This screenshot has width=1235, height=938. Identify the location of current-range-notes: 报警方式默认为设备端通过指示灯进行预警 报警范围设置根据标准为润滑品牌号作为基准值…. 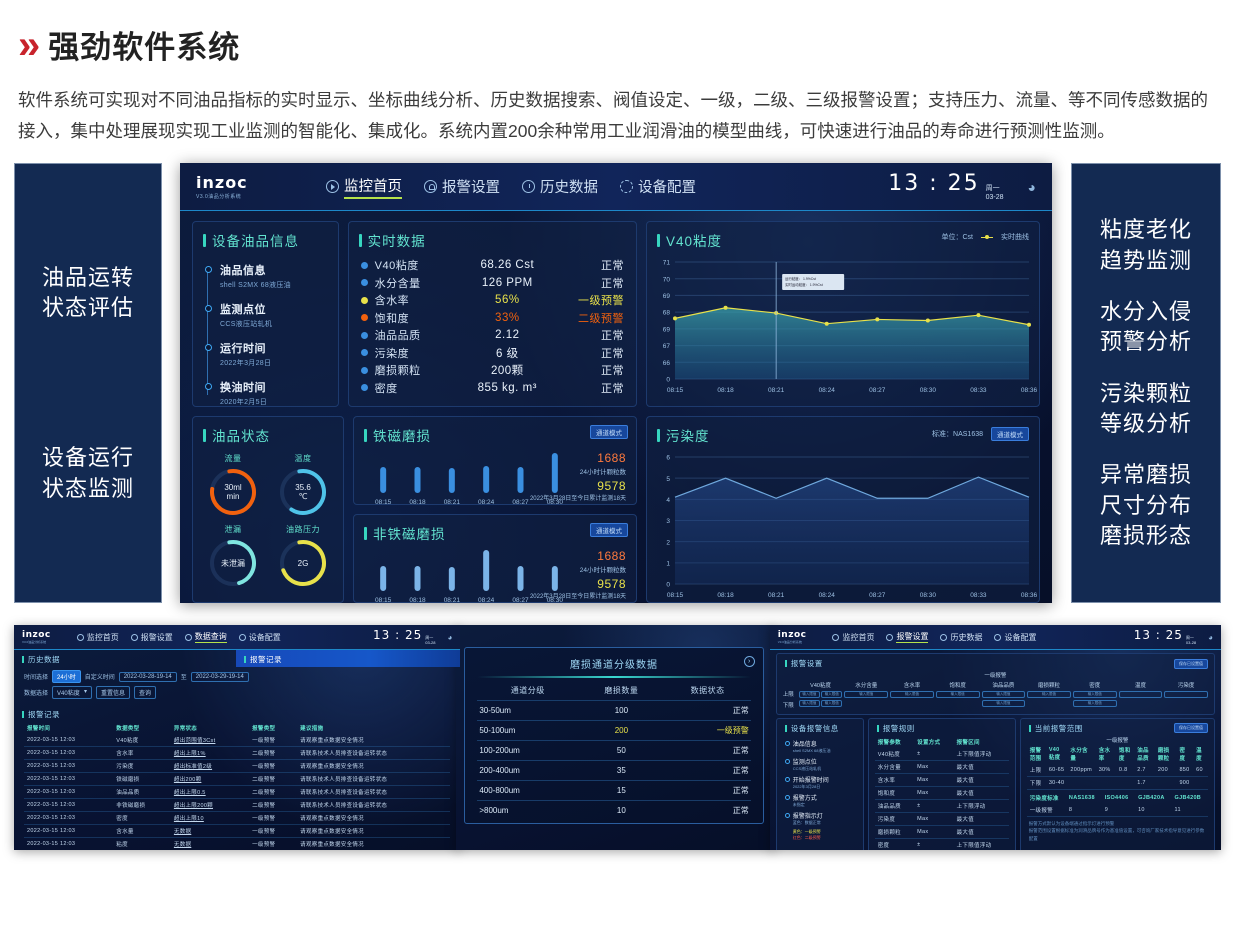
(1117, 831).